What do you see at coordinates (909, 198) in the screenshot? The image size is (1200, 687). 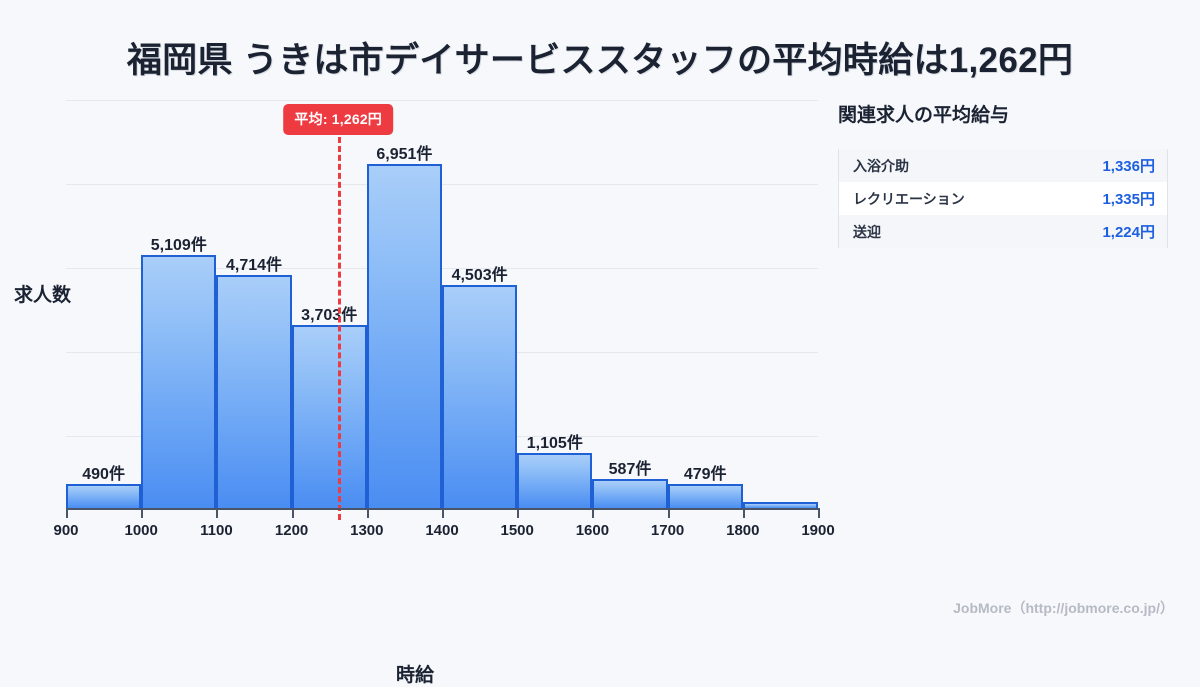 I see `related-salary-label: レクリエーション` at bounding box center [909, 198].